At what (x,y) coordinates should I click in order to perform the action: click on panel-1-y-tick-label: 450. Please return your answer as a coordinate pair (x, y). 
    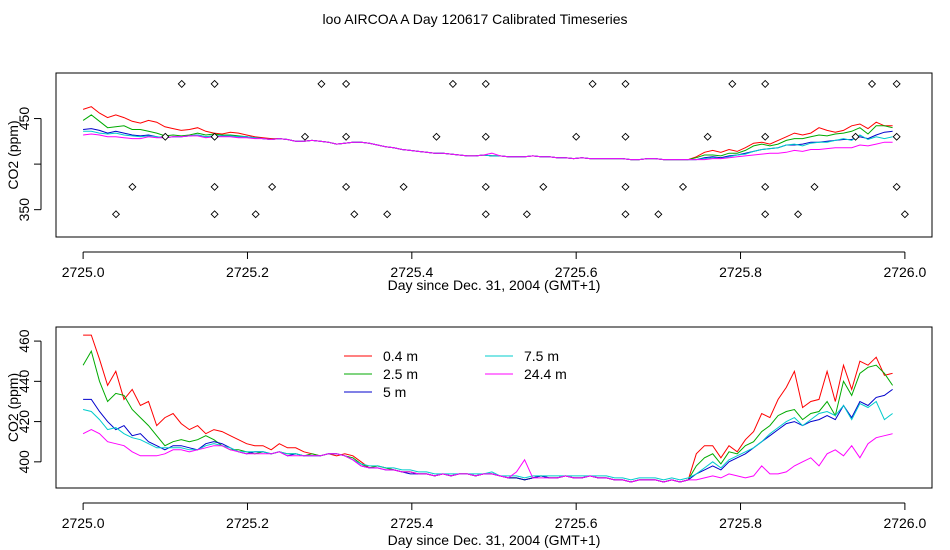
    Looking at the image, I should click on (24, 119).